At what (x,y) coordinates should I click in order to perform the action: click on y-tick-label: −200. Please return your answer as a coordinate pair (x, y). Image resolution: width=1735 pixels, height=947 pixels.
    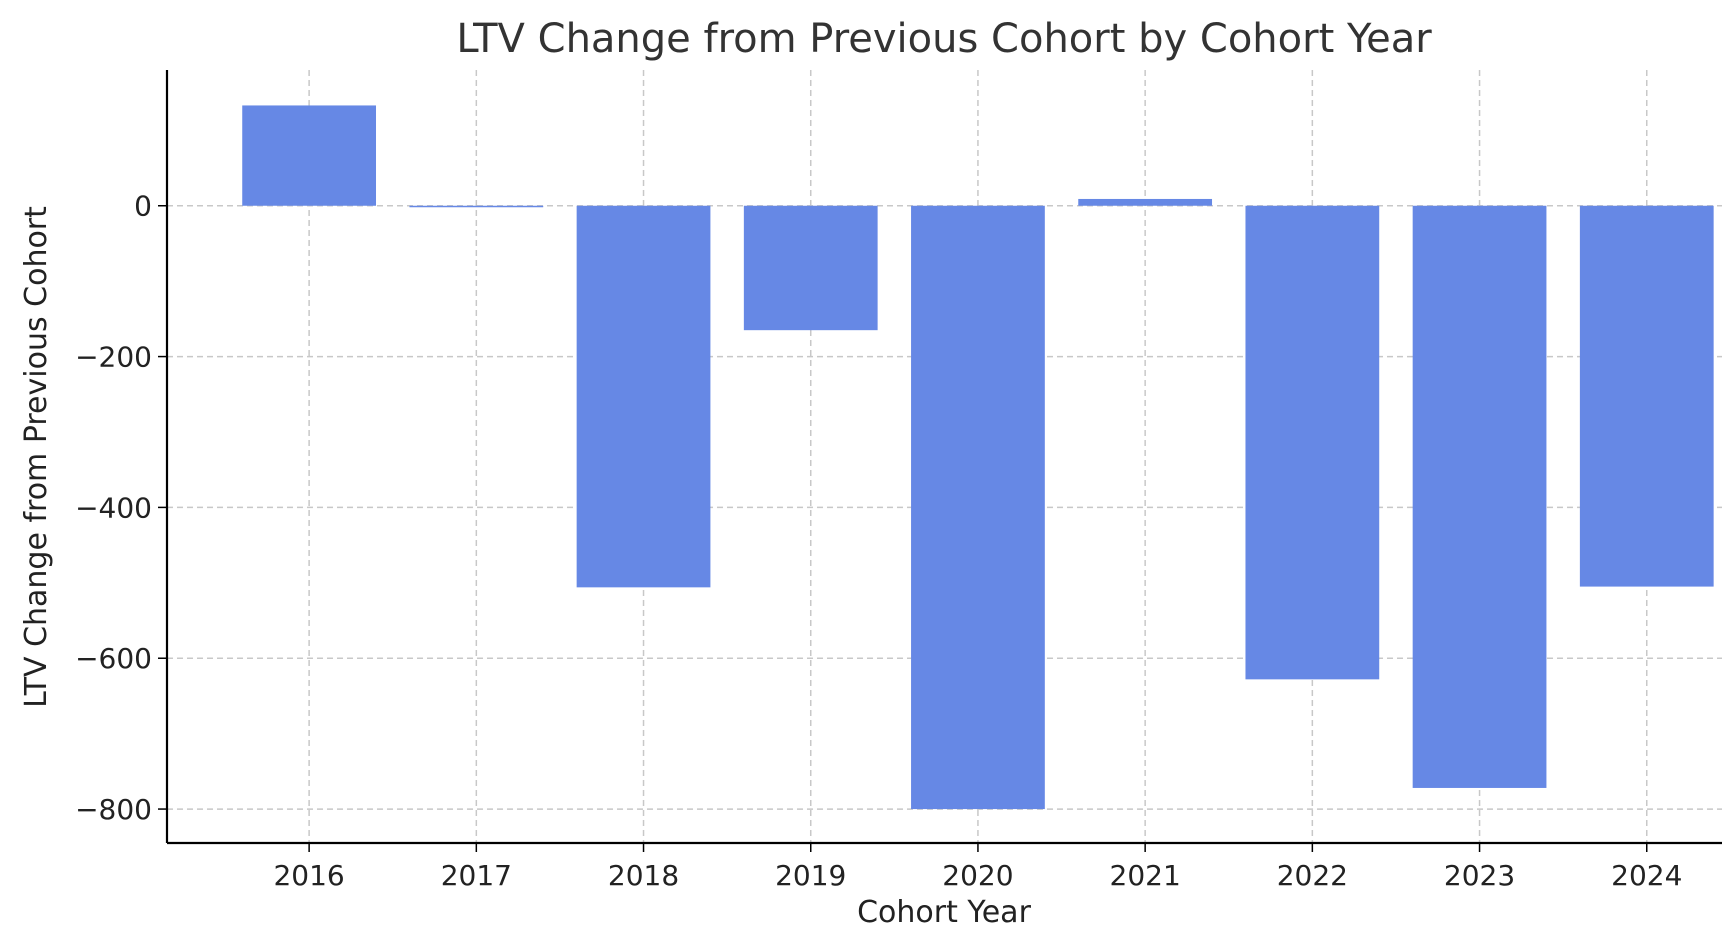
    Looking at the image, I should click on (113, 357).